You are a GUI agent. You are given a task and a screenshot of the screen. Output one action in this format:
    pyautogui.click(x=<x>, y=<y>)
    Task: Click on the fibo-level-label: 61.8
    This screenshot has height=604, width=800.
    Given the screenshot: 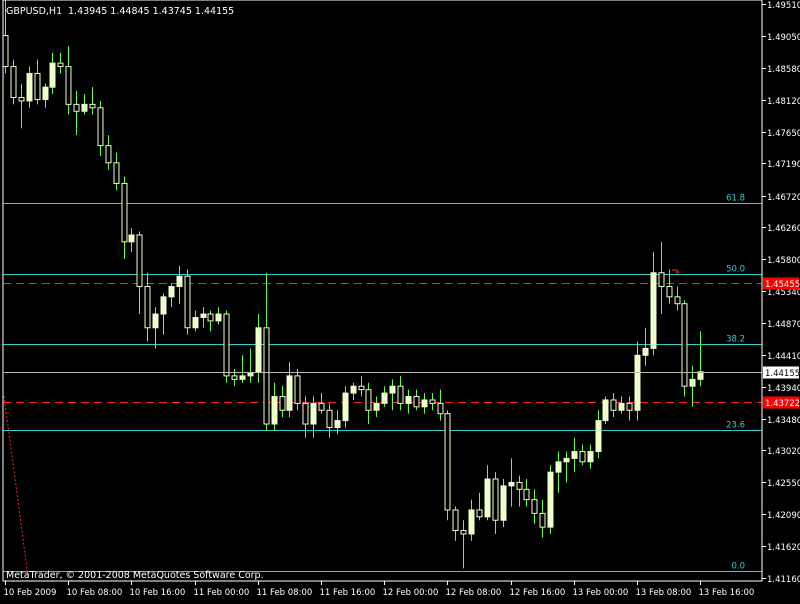 What is the action you would take?
    pyautogui.click(x=735, y=199)
    